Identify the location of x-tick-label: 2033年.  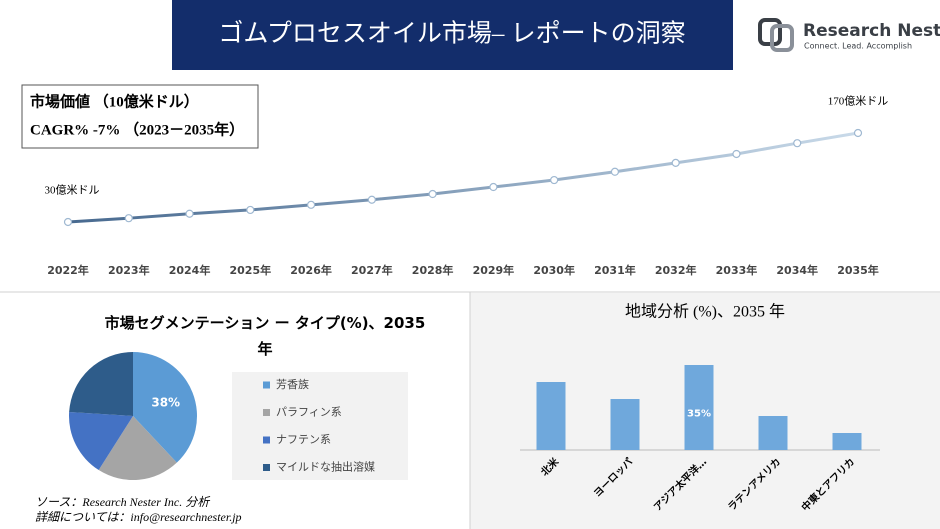
(737, 270).